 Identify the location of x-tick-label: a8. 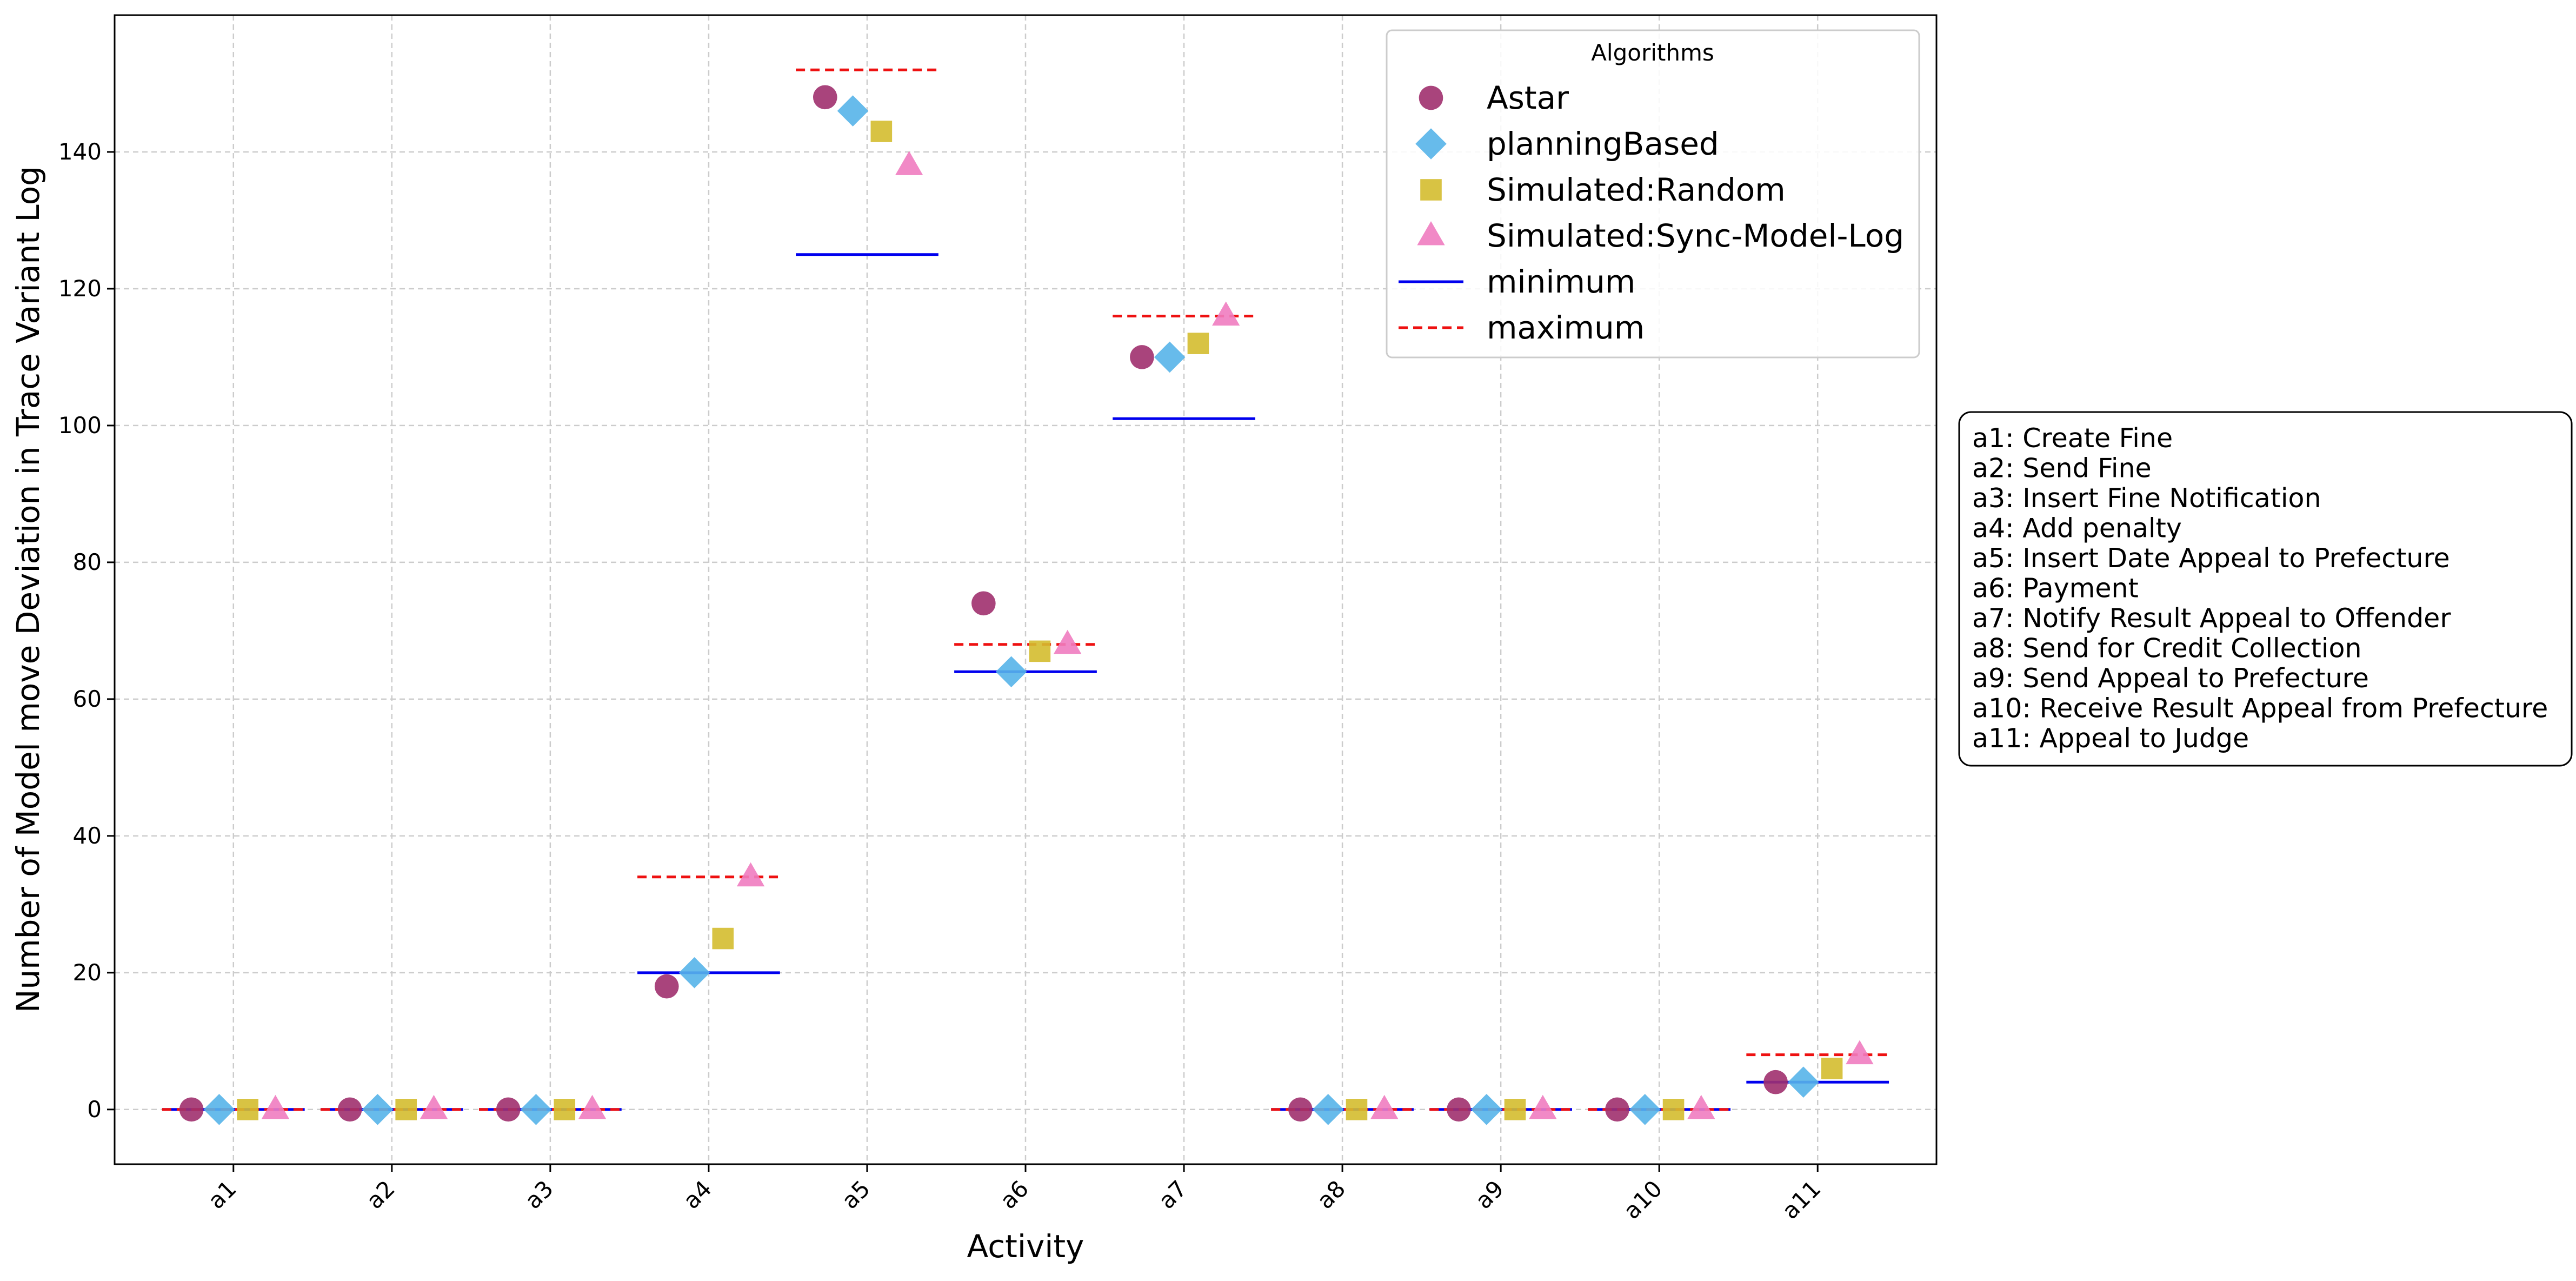
(1331, 1194).